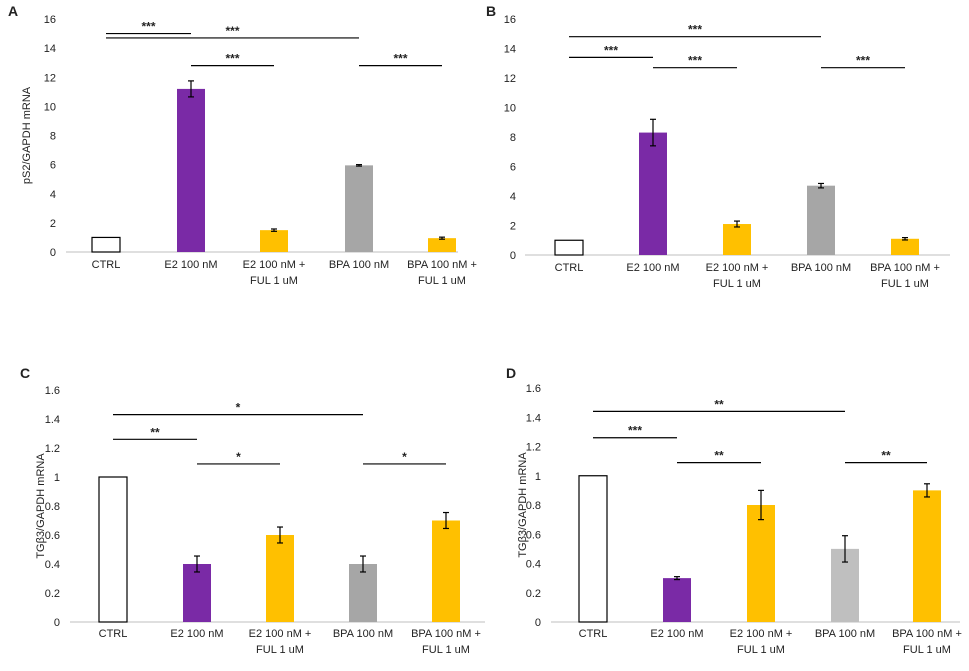 This screenshot has width=969, height=671. Describe the element at coordinates (511, 373) in the screenshot. I see `panel-letter-d: D` at that location.